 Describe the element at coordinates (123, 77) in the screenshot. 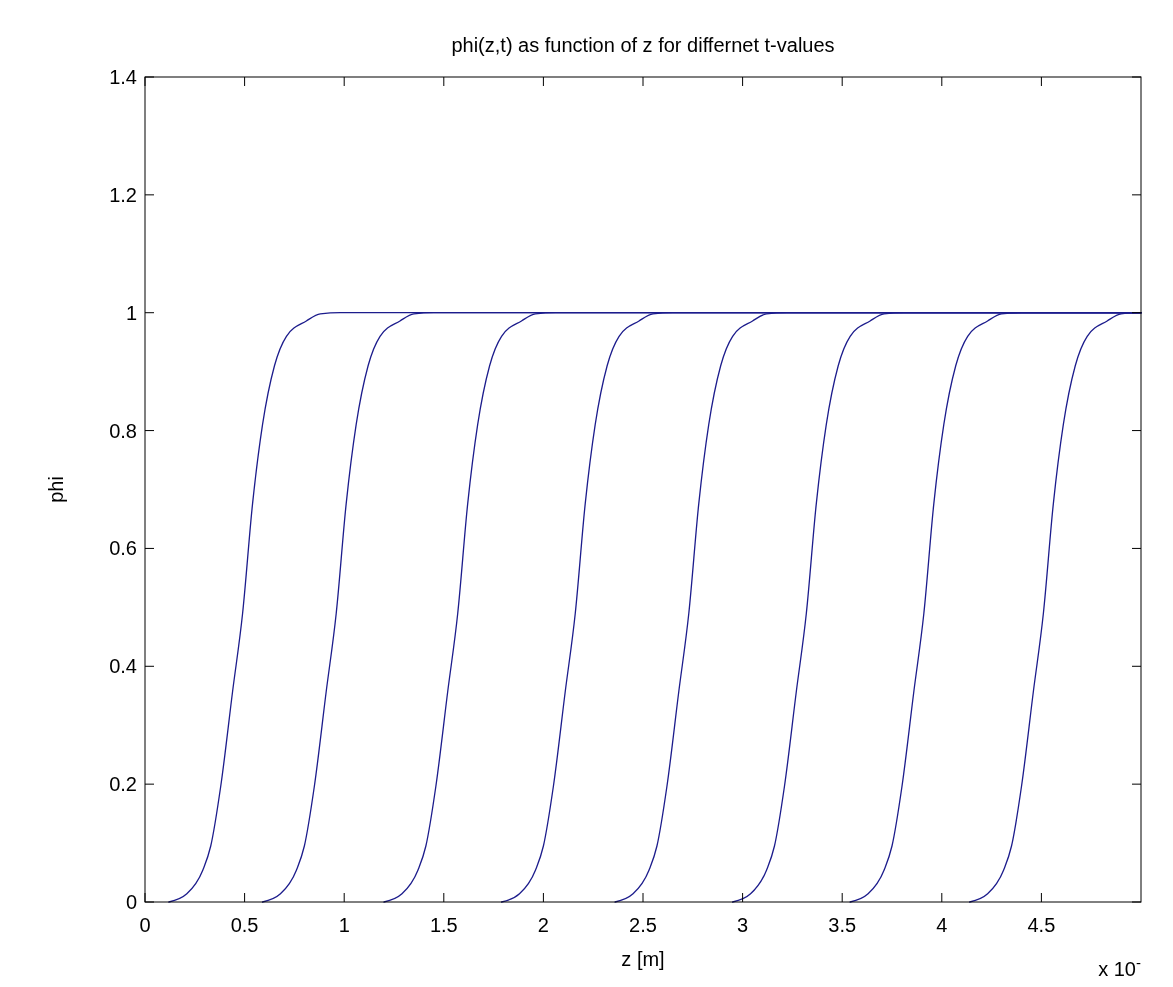

I see `y-tick-label: 1.4` at that location.